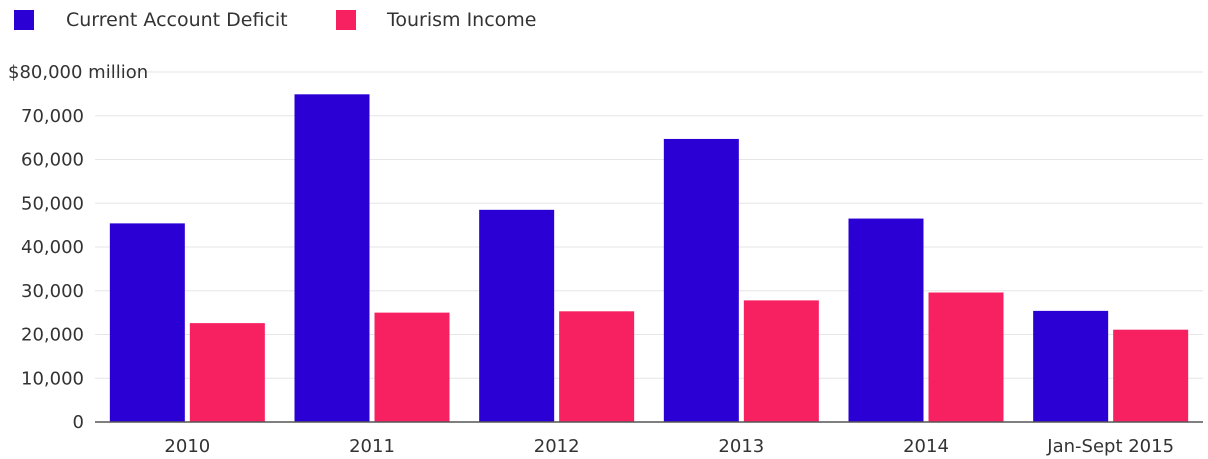 This screenshot has width=1208, height=459. I want to click on legend-swatch-tourism-income, so click(346, 20).